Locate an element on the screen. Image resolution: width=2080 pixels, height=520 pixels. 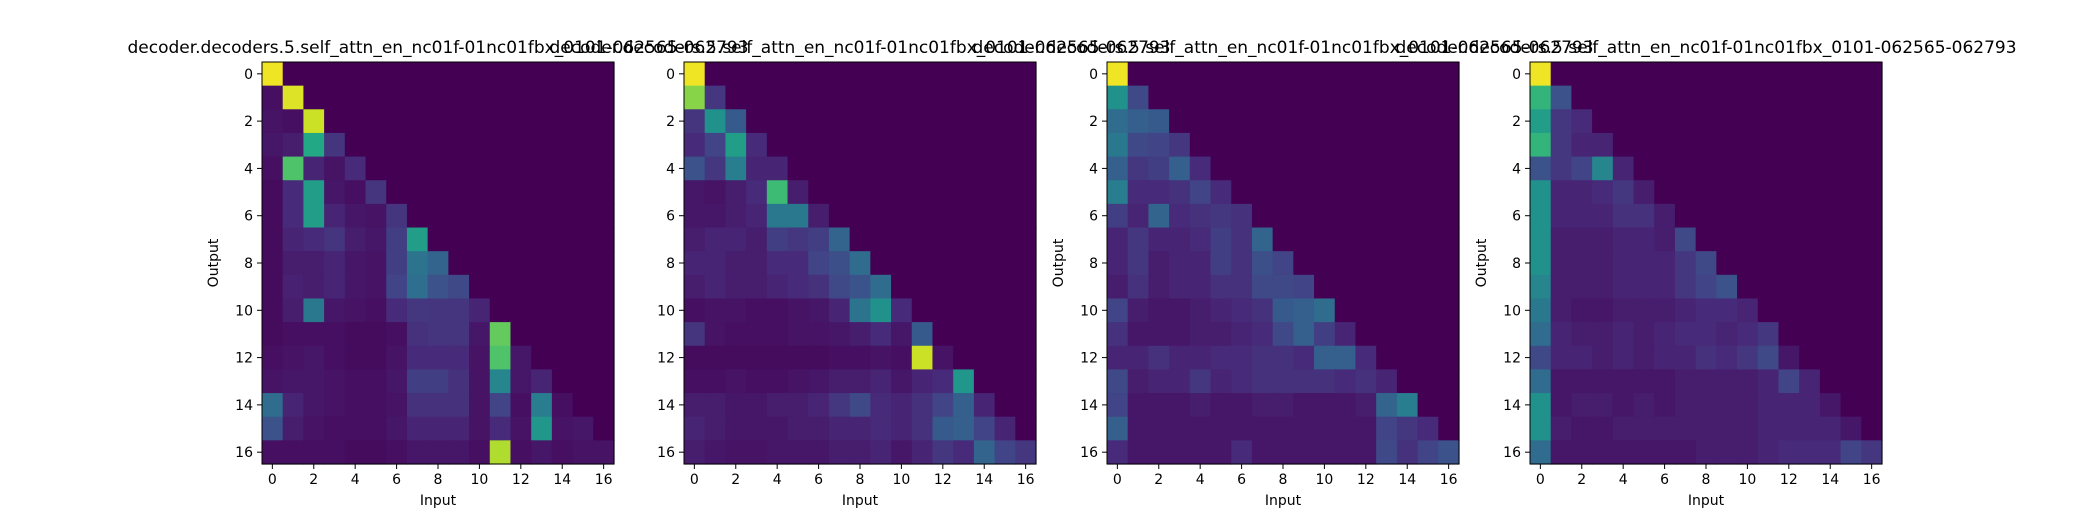
y-tick-label: 14 is located at coordinates (666, 406).